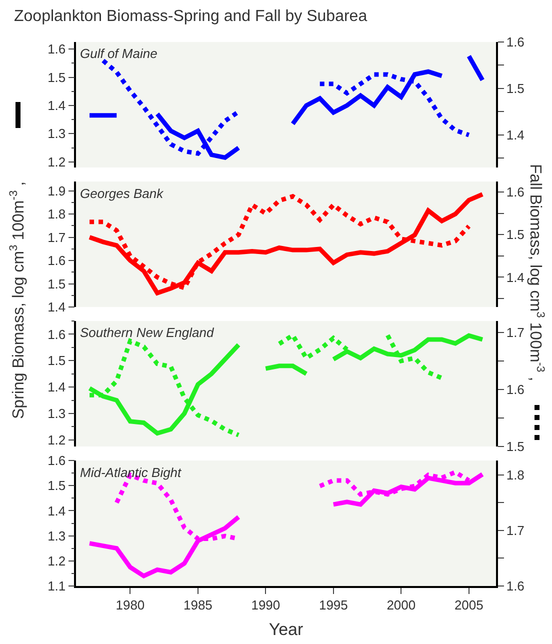 The image size is (552, 644). Describe the element at coordinates (469, 604) in the screenshot. I see `x-tick-label: 2005` at that location.